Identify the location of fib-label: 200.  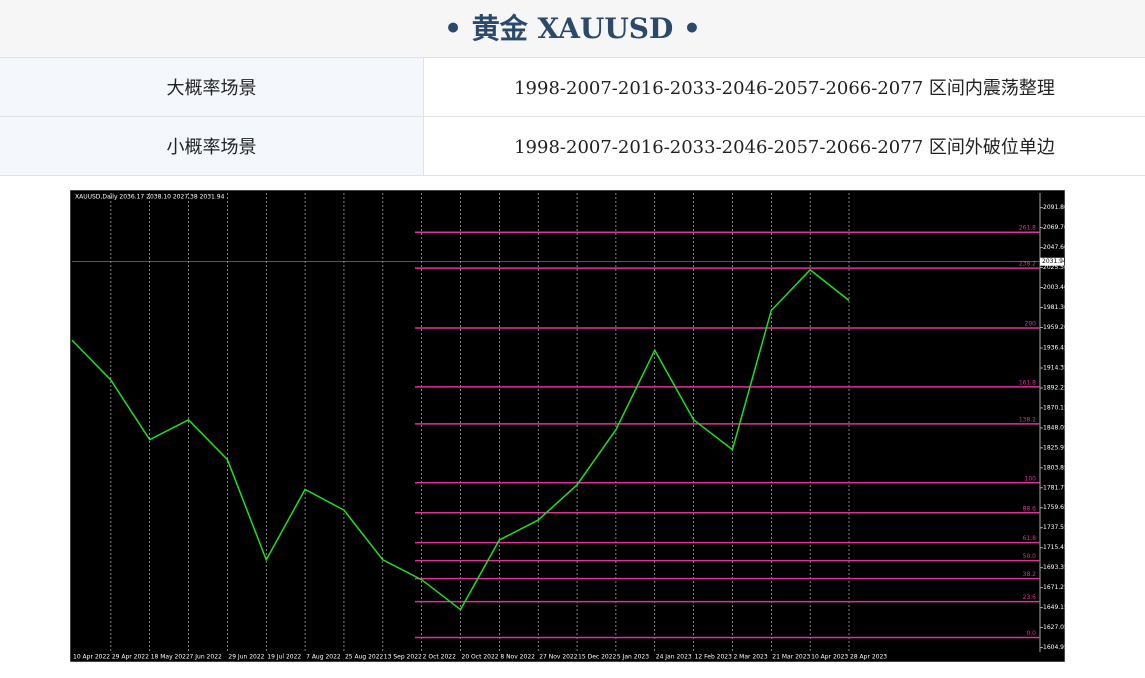
(1031, 323).